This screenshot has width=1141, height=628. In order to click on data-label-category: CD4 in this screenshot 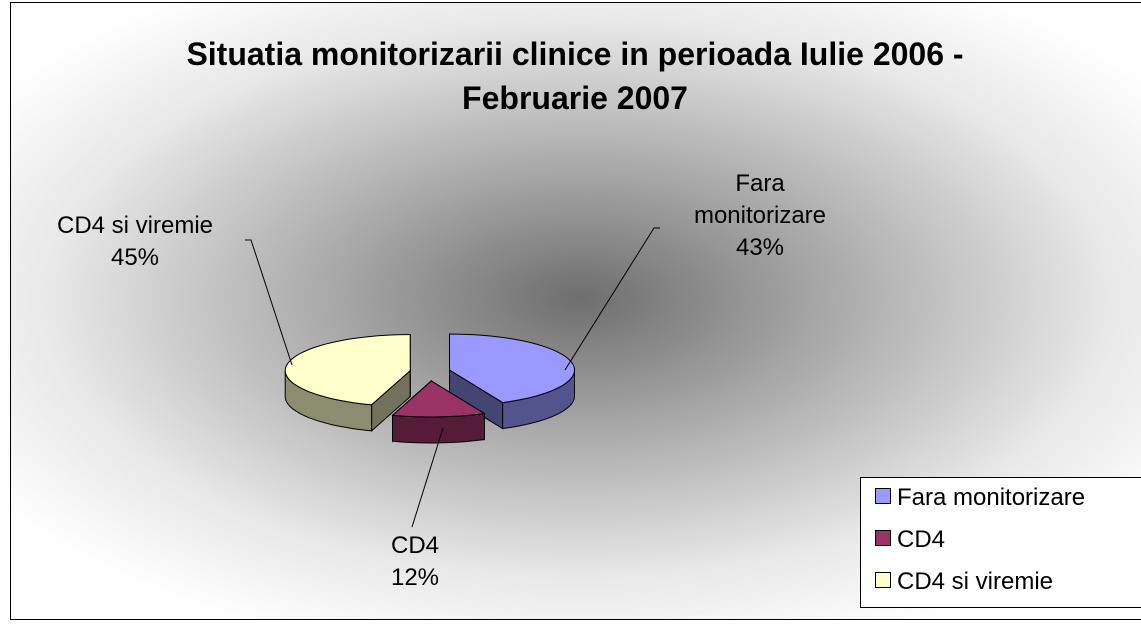, I will do `click(414, 545)`.